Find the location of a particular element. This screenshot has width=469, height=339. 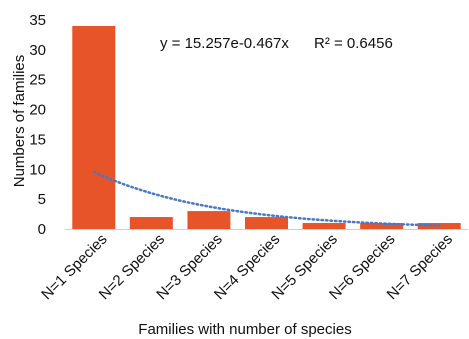

y-tick-label: 20 is located at coordinates (37, 110).